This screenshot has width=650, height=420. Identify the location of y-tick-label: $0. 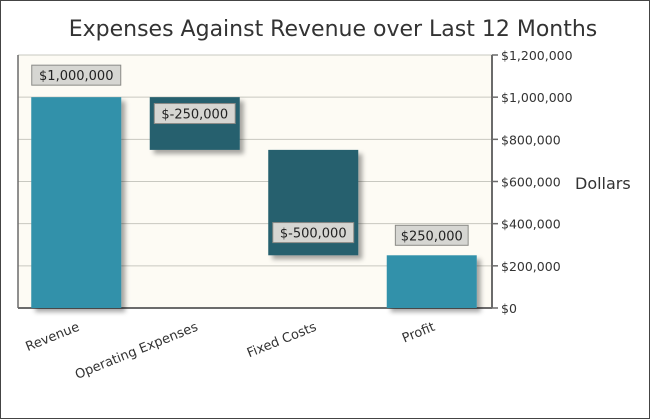
(509, 308).